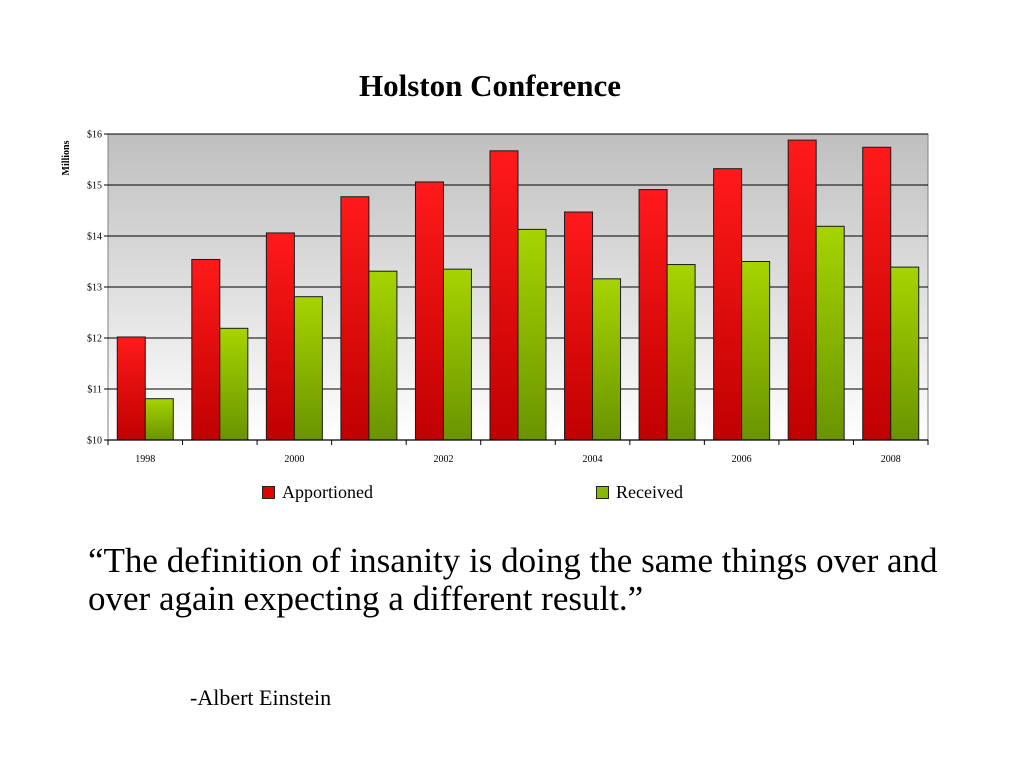  I want to click on bar-apportioned-2003, so click(504, 295).